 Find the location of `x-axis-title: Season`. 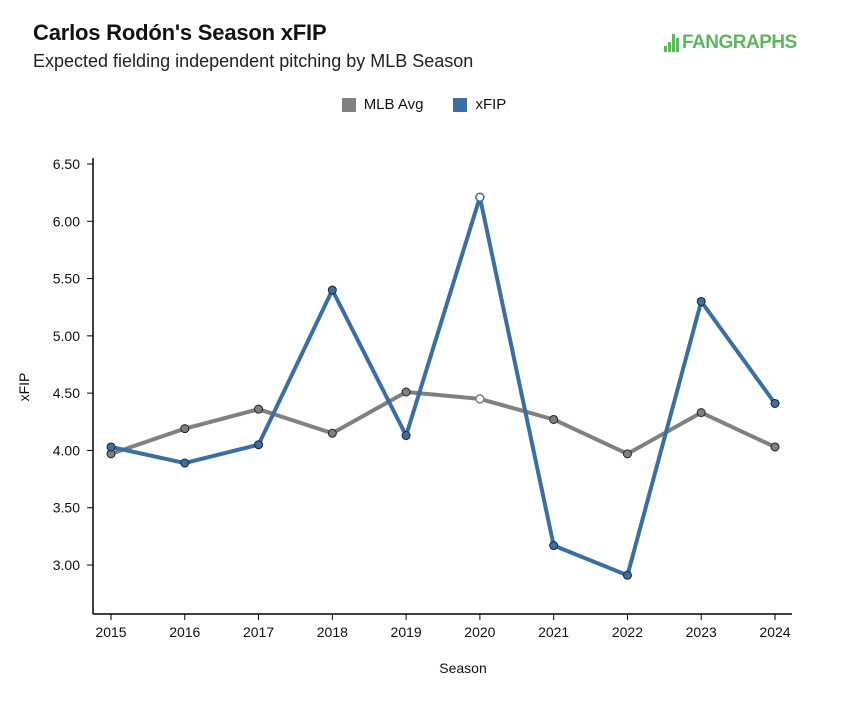

x-axis-title: Season is located at coordinates (462, 668).